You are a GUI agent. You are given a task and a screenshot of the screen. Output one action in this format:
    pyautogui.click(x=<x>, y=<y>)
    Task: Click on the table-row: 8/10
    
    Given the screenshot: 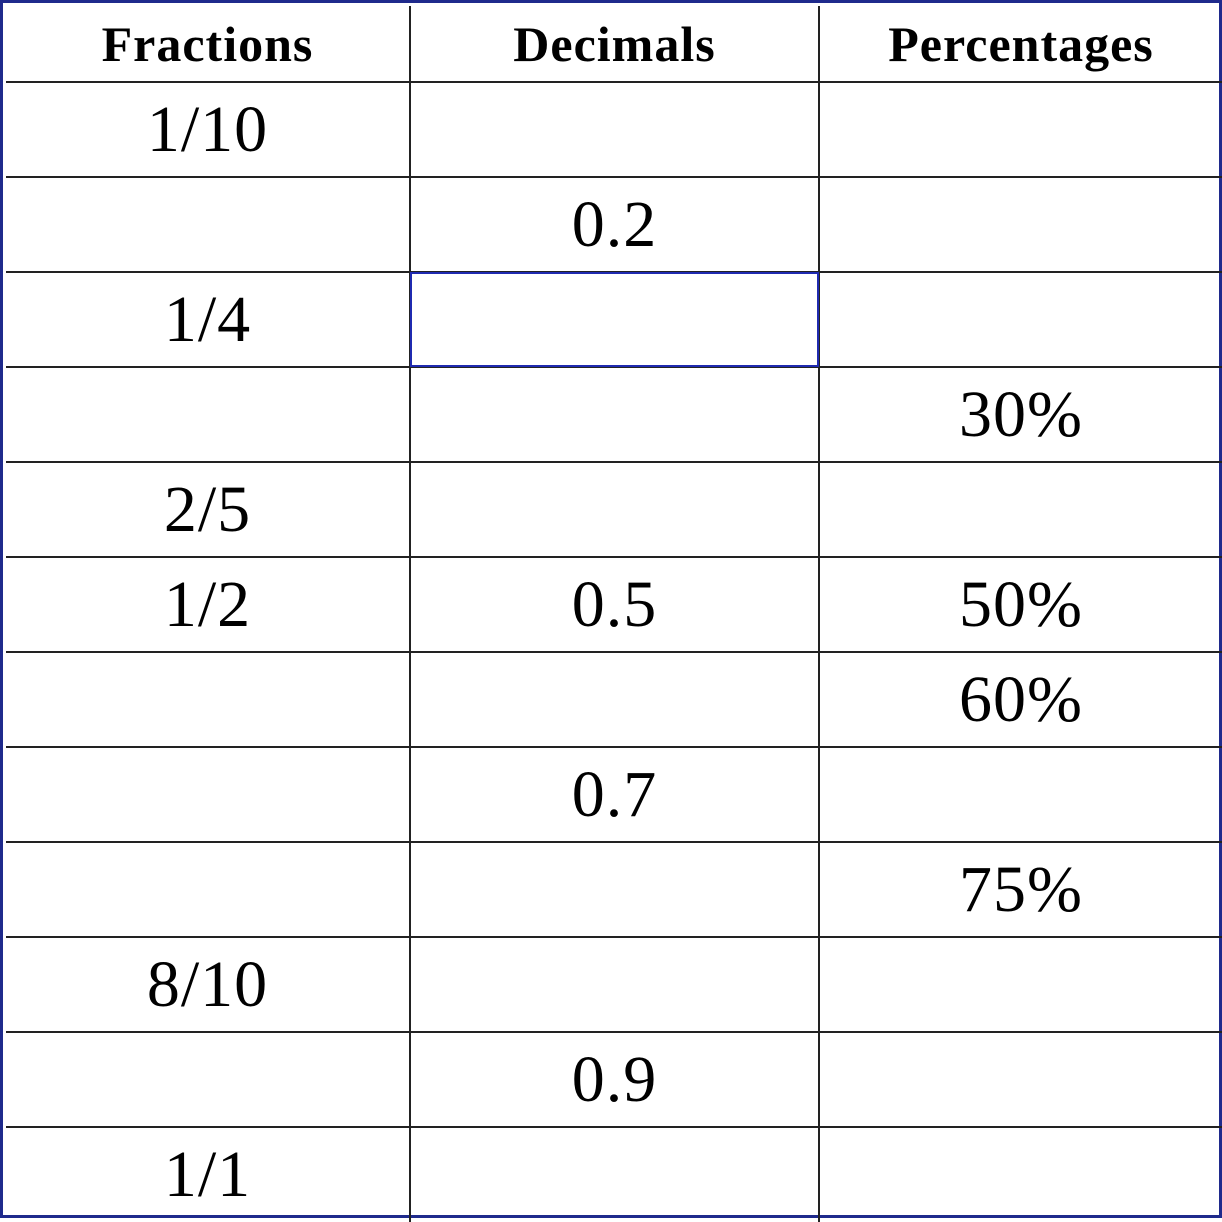 What is the action you would take?
    pyautogui.click(x=614, y=984)
    